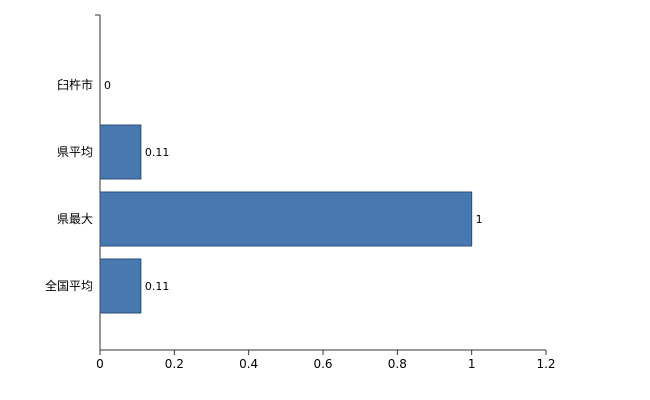  I want to click on category-label: 臼杵市, so click(75, 84).